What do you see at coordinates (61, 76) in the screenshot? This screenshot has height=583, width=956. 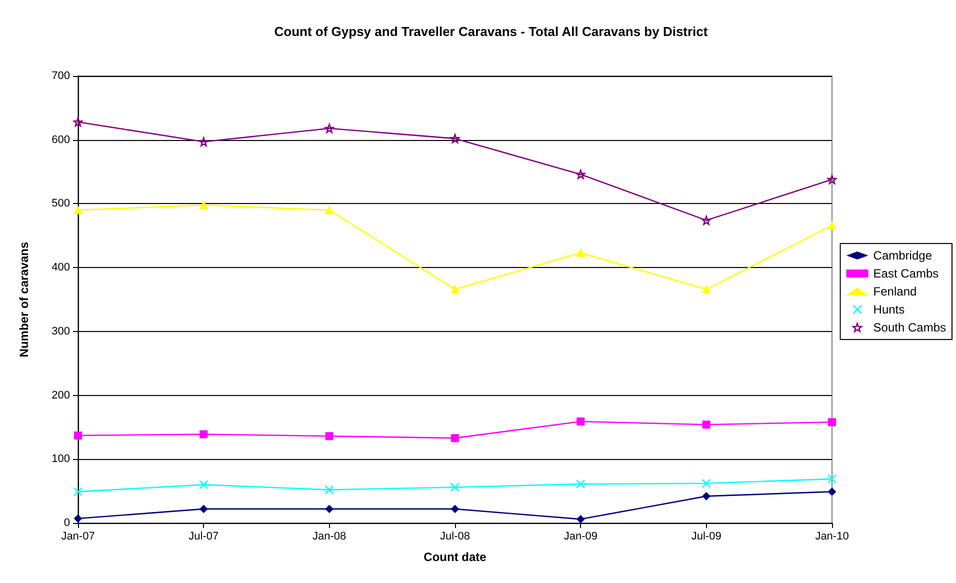 I see `y-tick-label: 700` at bounding box center [61, 76].